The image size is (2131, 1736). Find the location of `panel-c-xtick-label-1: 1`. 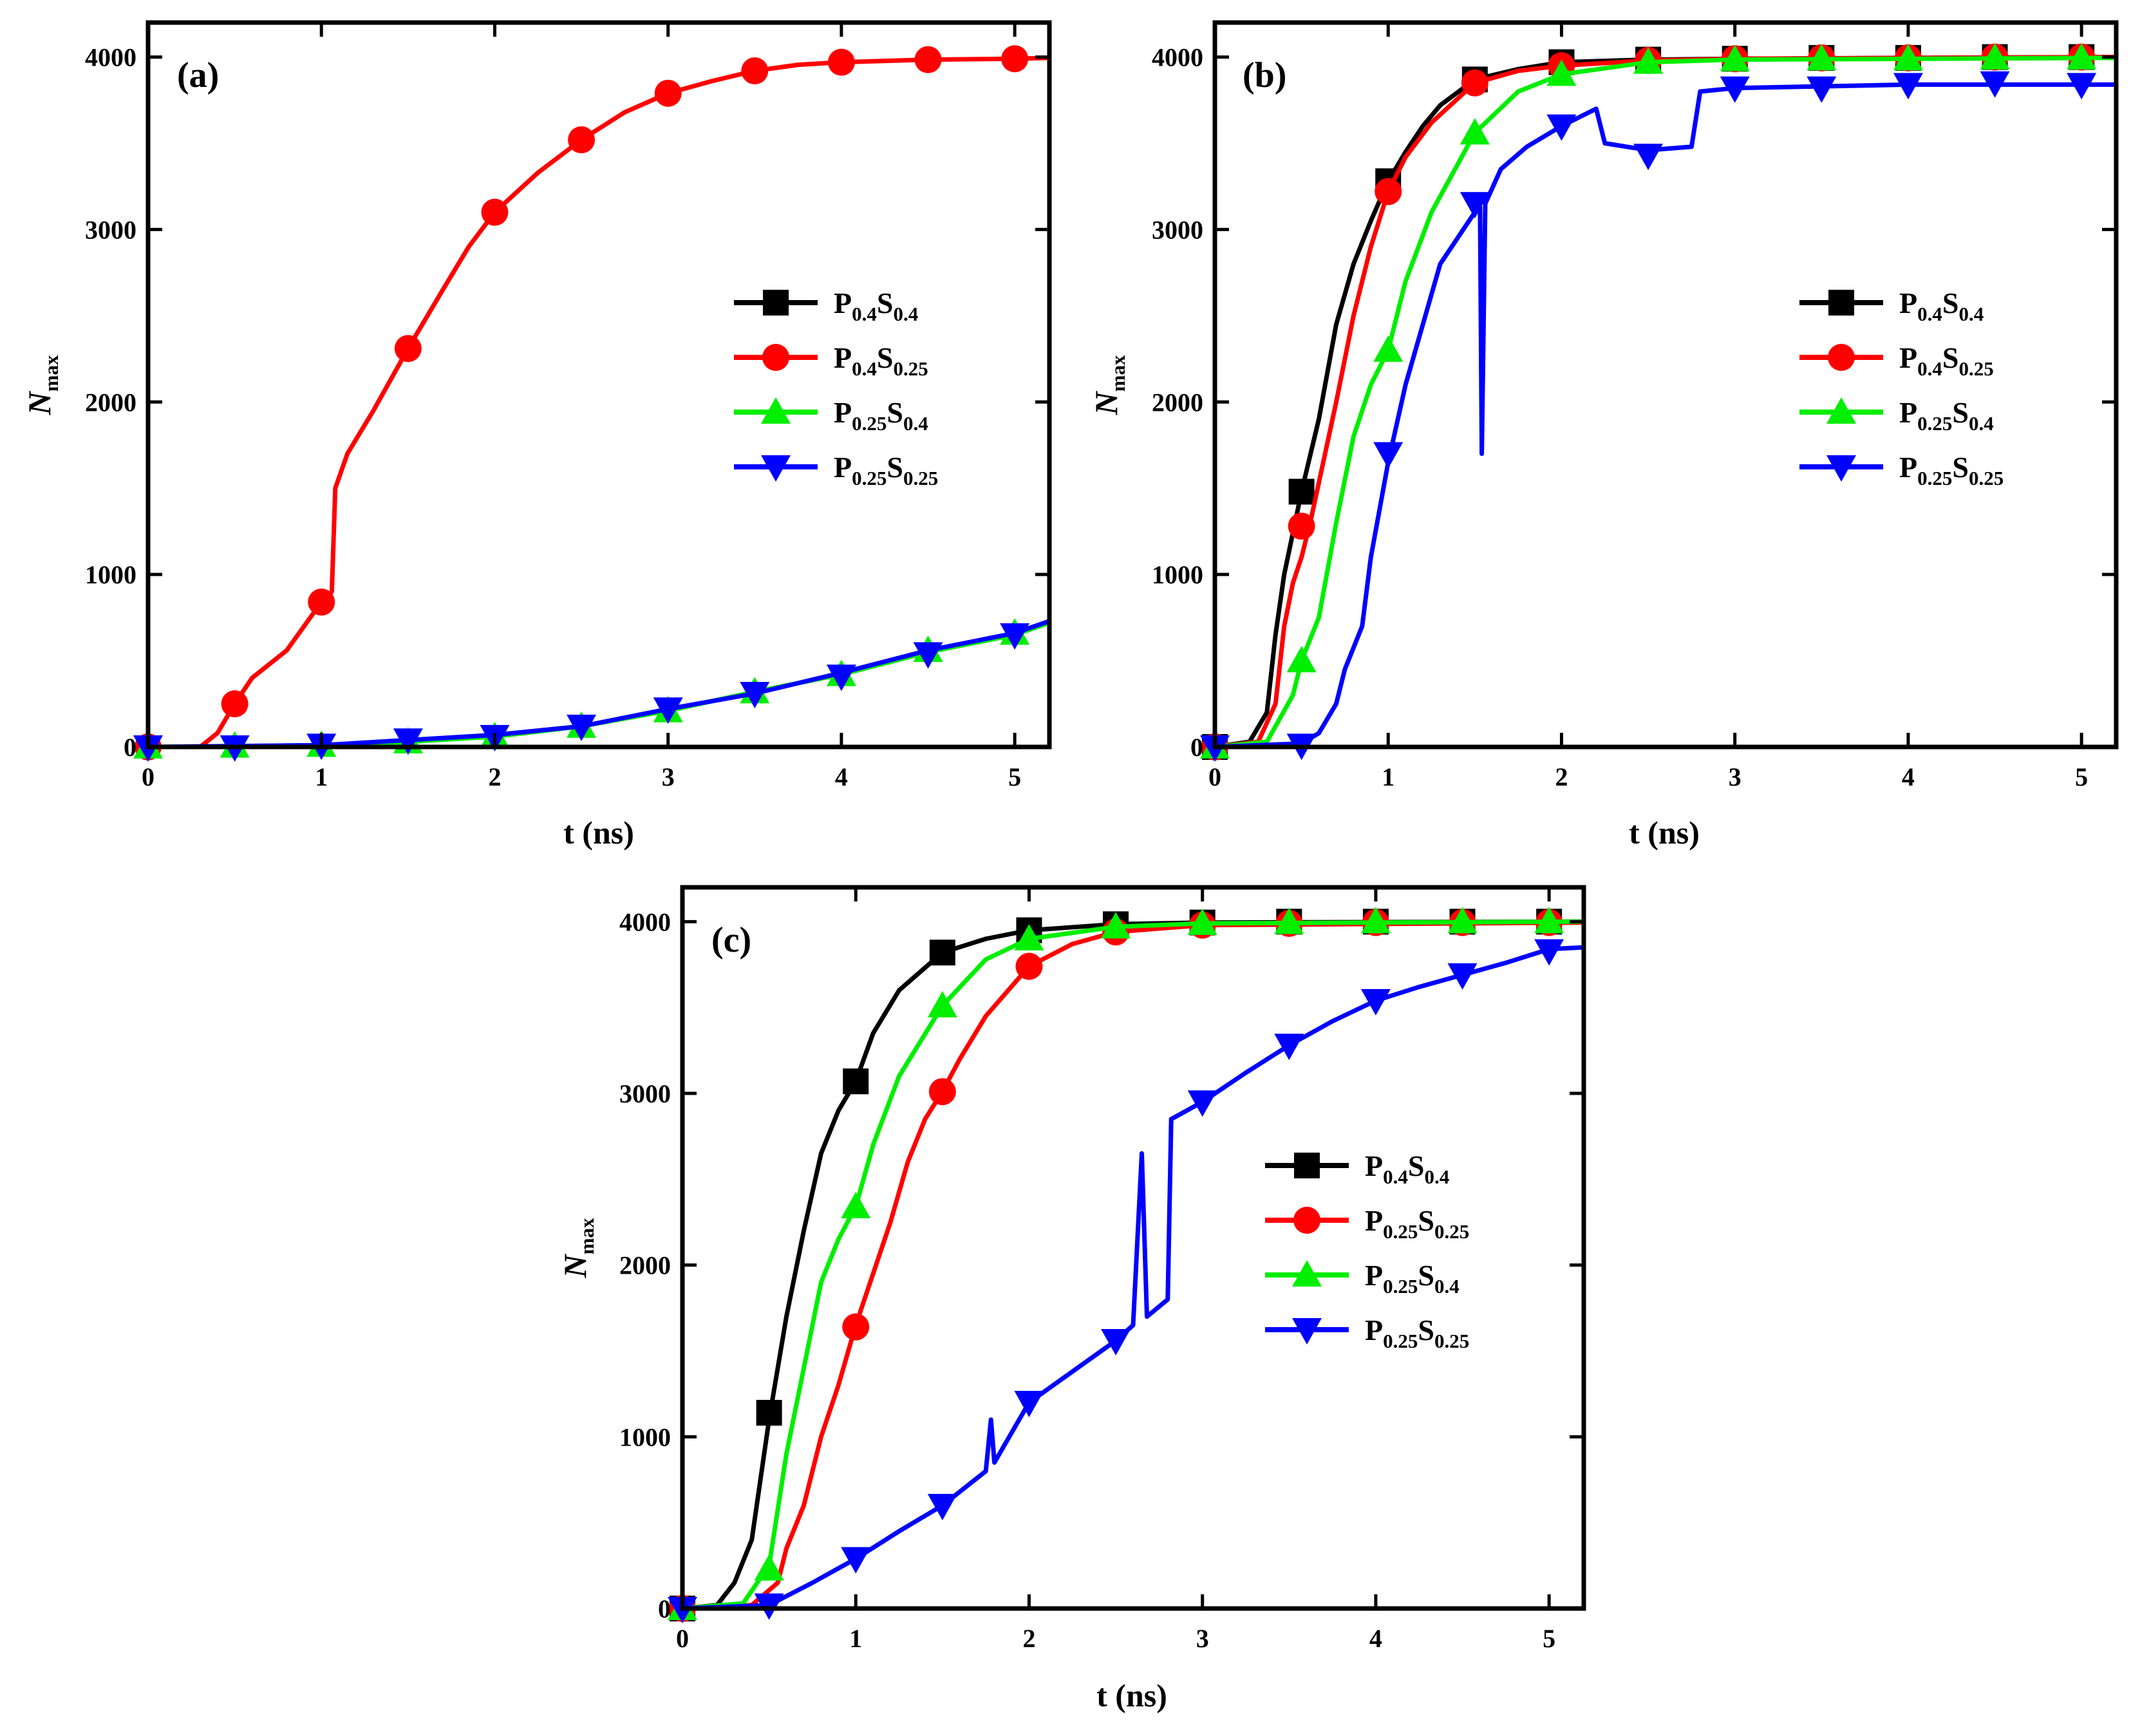

panel-c-xtick-label-1: 1 is located at coordinates (856, 1638).